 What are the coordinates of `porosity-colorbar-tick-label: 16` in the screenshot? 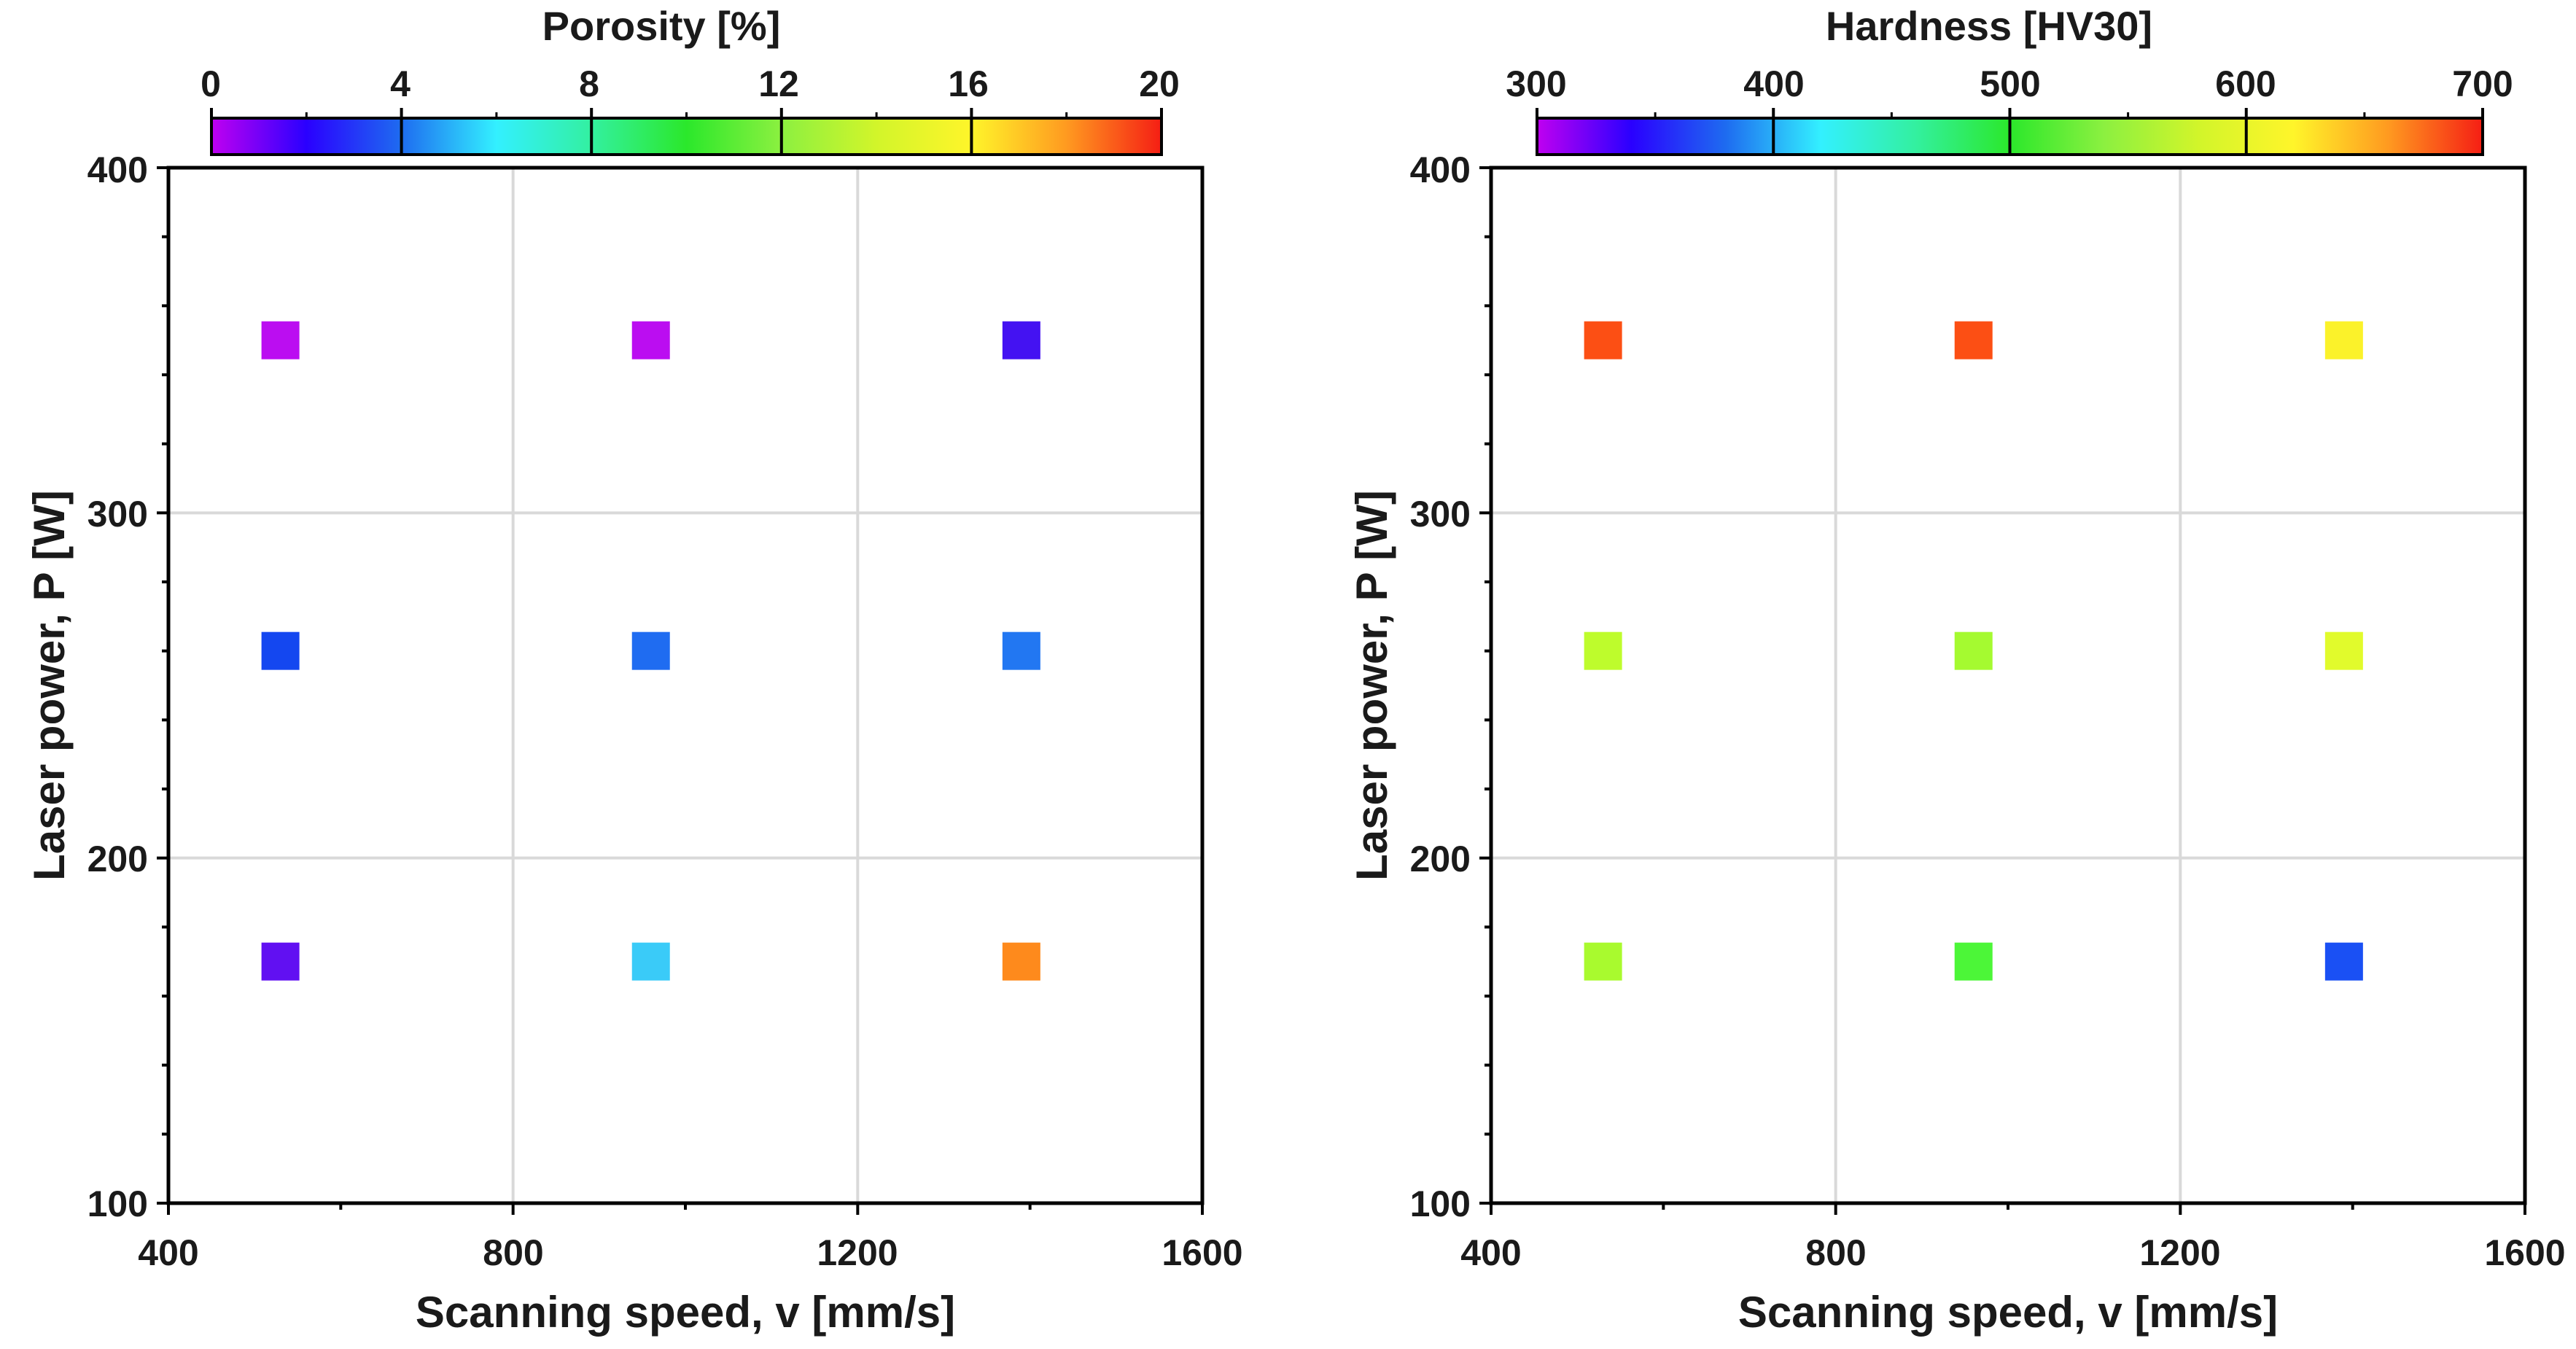 It's located at (968, 83).